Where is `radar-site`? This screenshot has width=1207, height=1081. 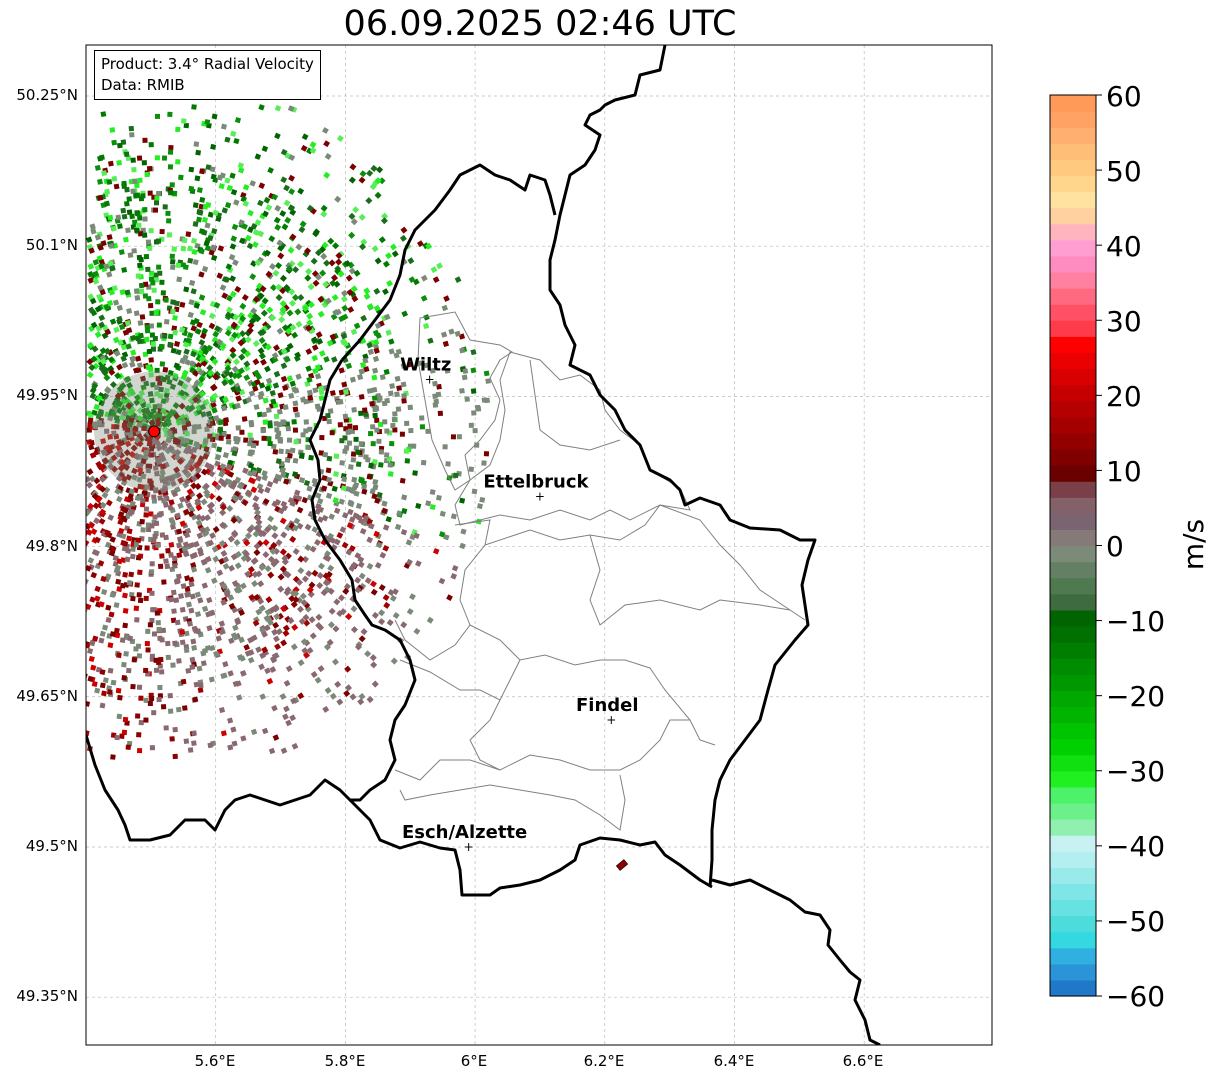 radar-site is located at coordinates (154, 431).